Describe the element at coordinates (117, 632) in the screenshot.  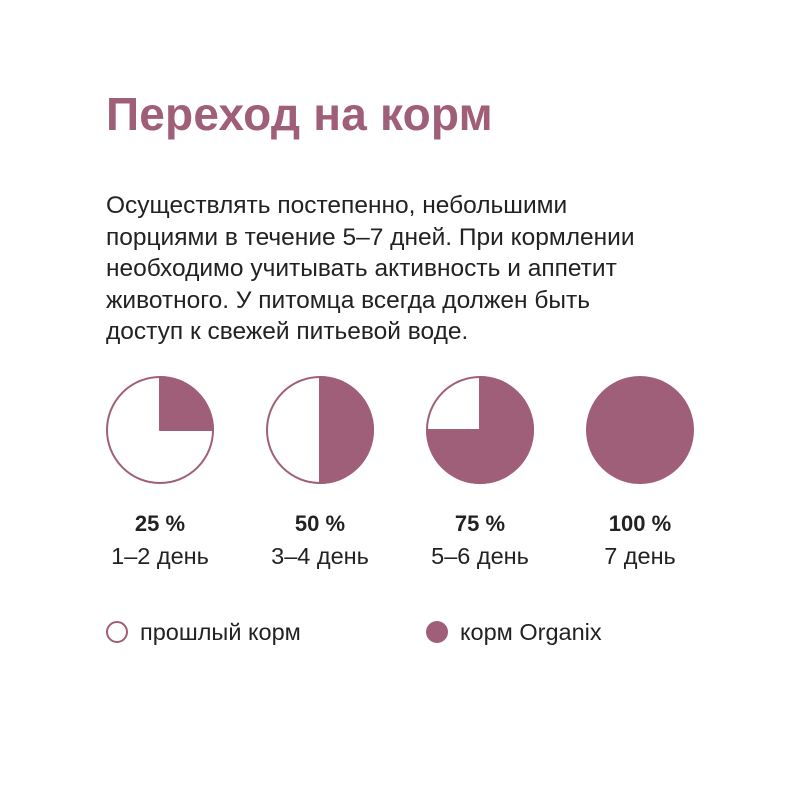
I see `old-food-swatch` at that location.